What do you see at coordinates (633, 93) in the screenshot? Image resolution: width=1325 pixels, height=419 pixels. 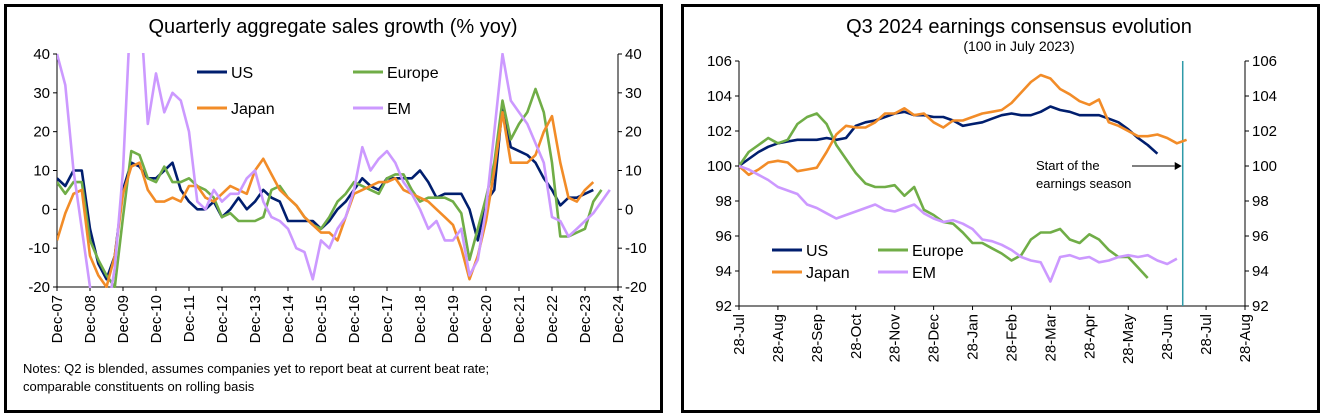 I see `y-tick-label-right: 30` at bounding box center [633, 93].